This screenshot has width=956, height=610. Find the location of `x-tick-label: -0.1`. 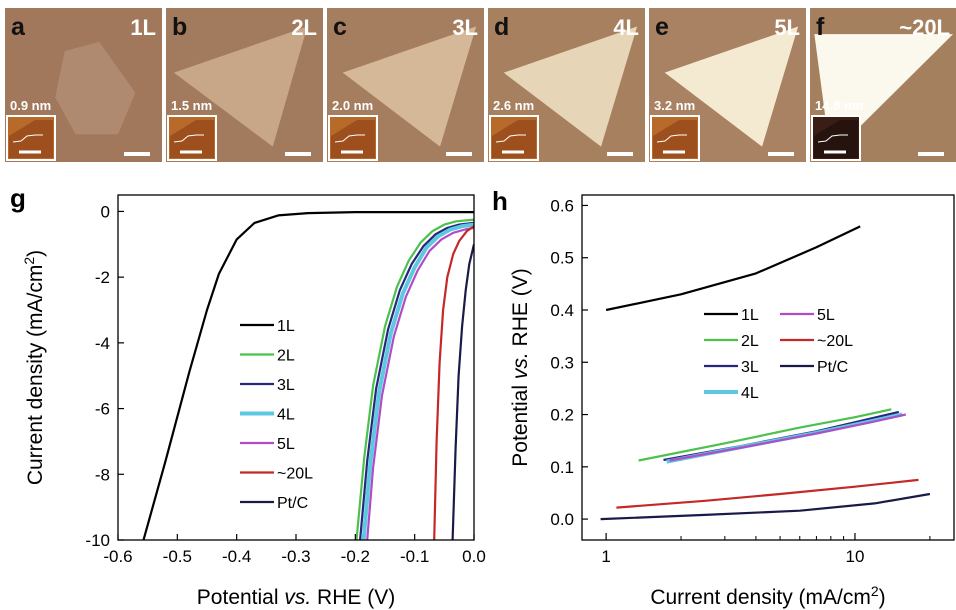

x-tick-label: -0.1 is located at coordinates (414, 556).